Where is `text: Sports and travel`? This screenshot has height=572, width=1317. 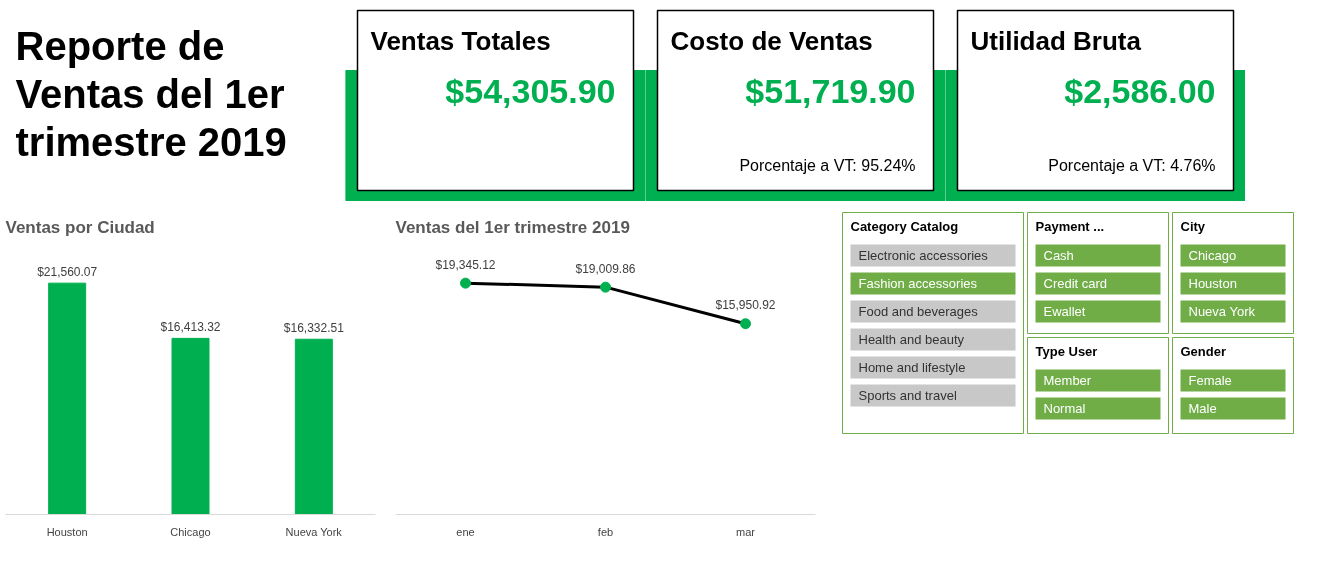
text: Sports and travel is located at coordinates (907, 395).